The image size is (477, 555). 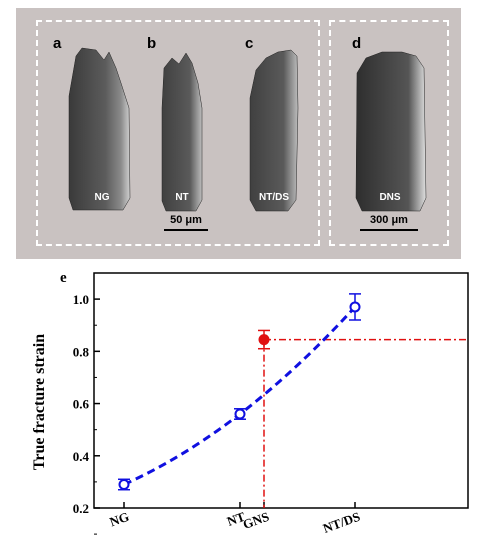 I want to click on sem-label-nt-ds: NT/DS, so click(x=274, y=197).